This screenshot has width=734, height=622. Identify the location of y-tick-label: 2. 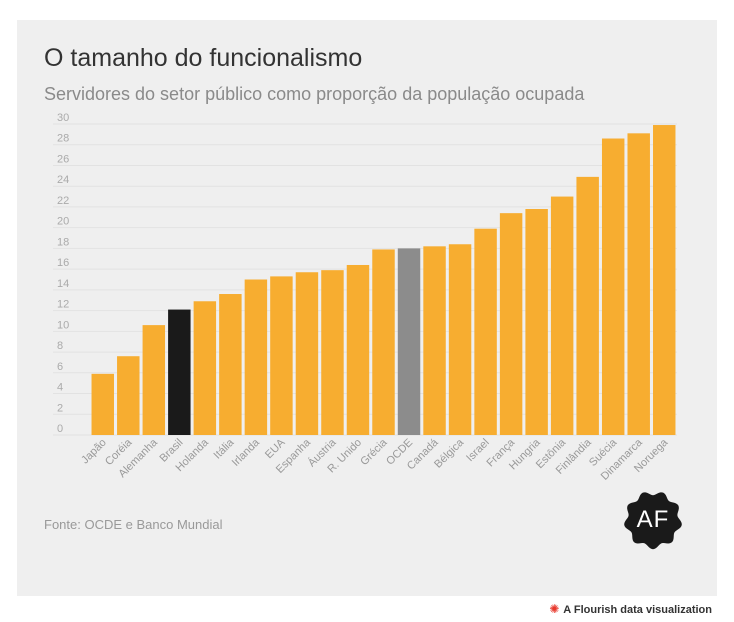
(60, 408).